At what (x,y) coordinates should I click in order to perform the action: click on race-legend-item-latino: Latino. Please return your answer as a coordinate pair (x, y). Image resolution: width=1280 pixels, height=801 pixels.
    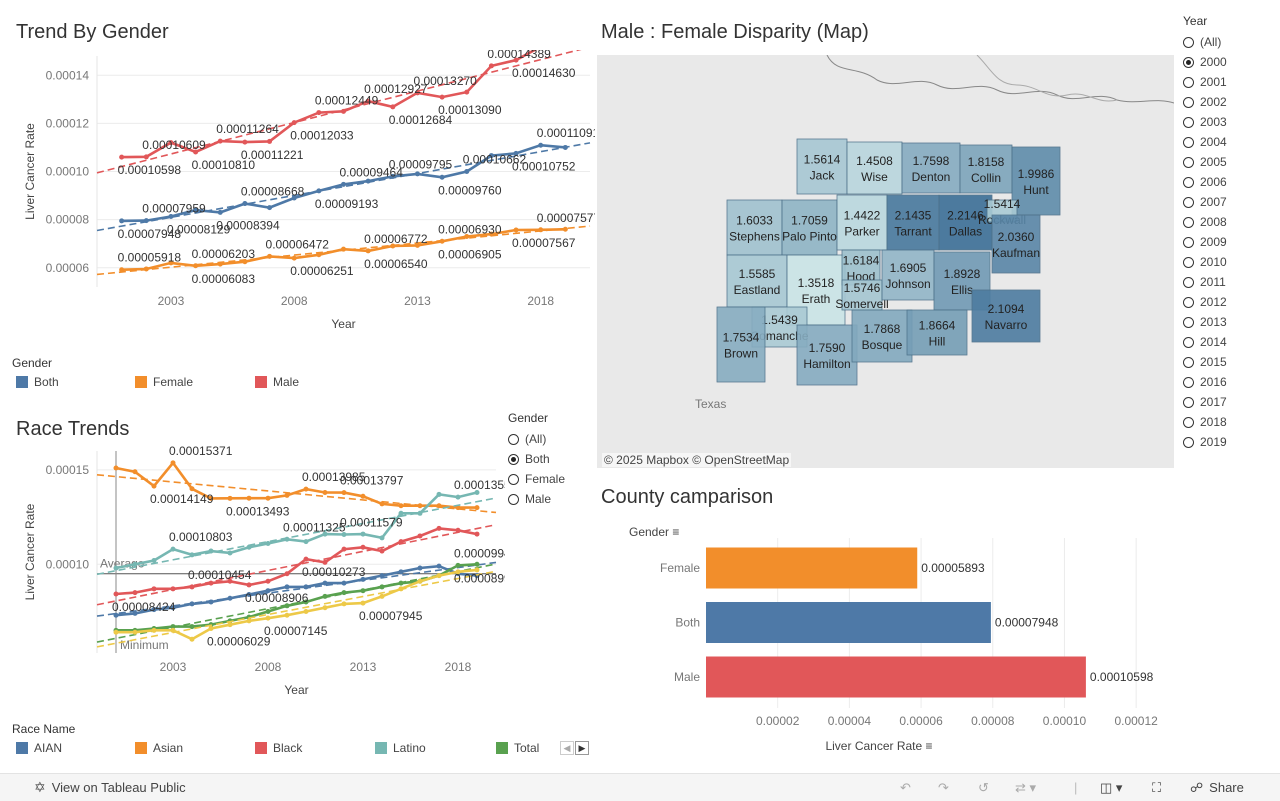
    Looking at the image, I should click on (400, 748).